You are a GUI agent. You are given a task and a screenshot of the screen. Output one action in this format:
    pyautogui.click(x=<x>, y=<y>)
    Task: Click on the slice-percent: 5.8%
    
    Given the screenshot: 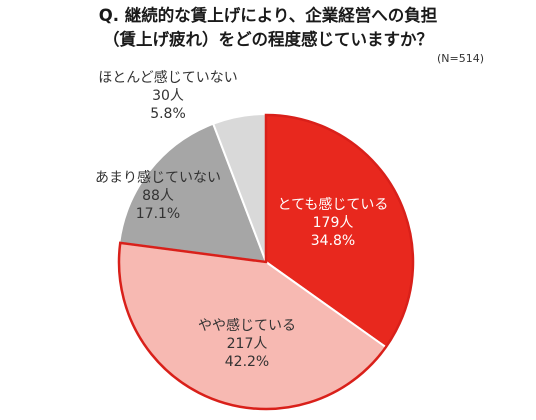 What is the action you would take?
    pyautogui.click(x=168, y=114)
    